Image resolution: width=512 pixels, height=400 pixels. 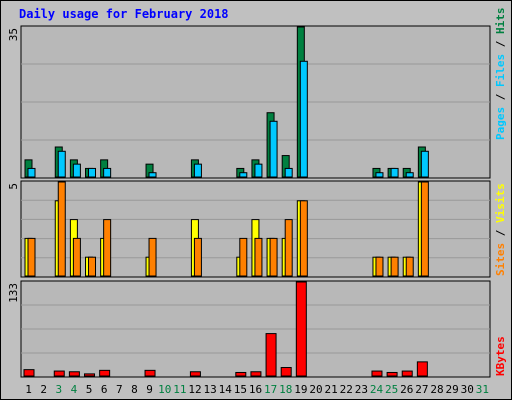 I want to click on x-tick-label-9: 9, so click(x=149, y=389).